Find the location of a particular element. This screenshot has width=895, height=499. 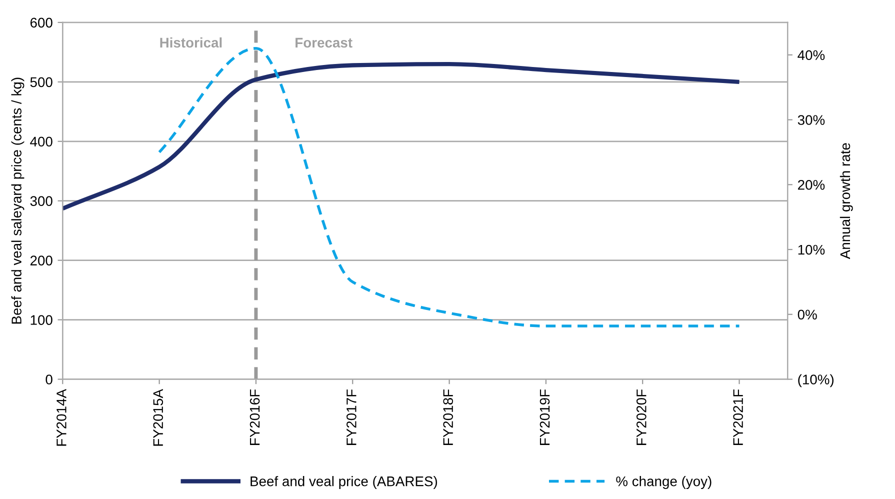

y2-tick-label: 20% is located at coordinates (811, 185).